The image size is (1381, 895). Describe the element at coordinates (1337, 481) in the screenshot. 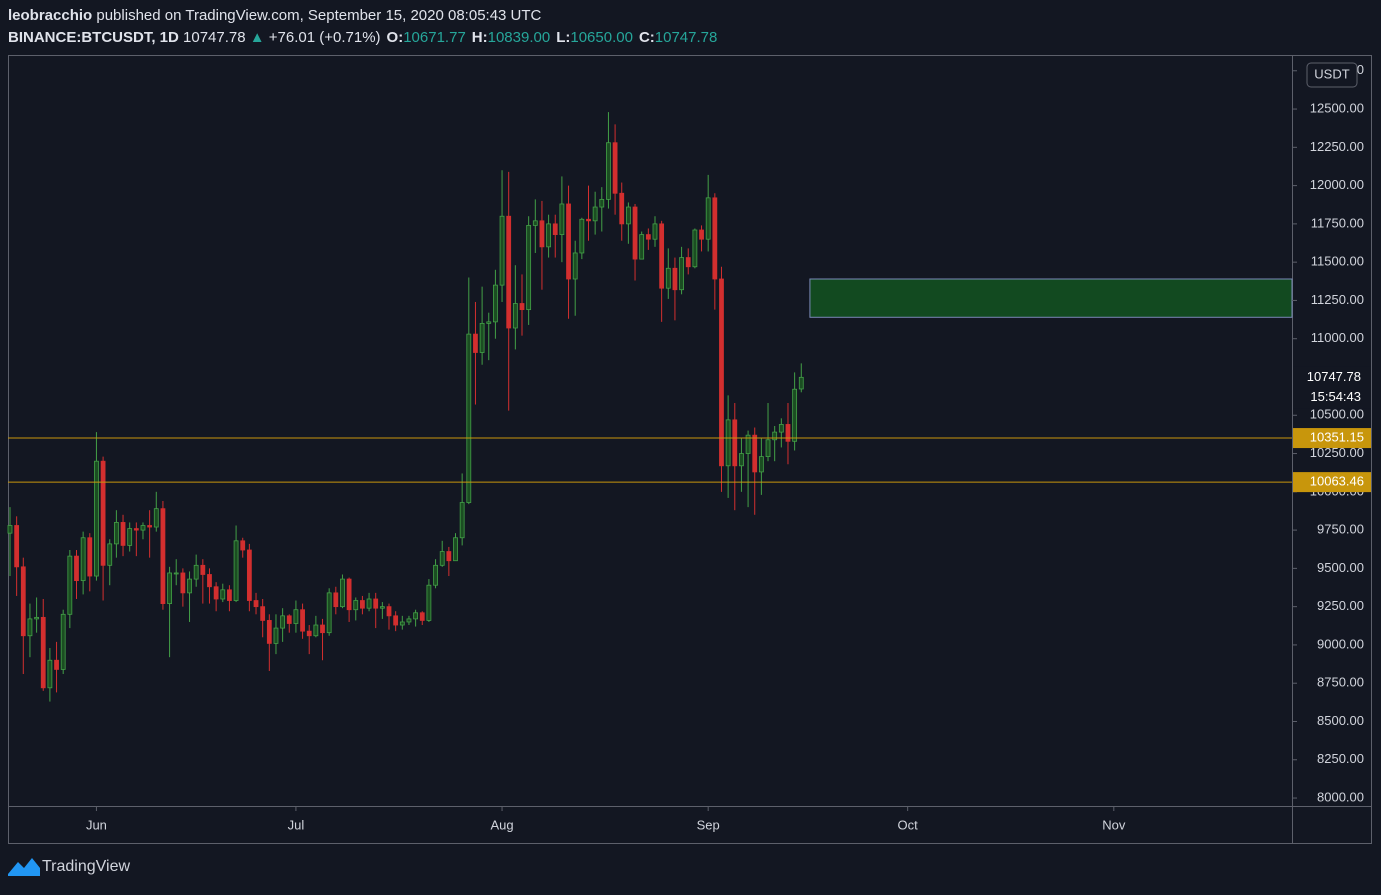

I see `level-label: 10063.46` at that location.